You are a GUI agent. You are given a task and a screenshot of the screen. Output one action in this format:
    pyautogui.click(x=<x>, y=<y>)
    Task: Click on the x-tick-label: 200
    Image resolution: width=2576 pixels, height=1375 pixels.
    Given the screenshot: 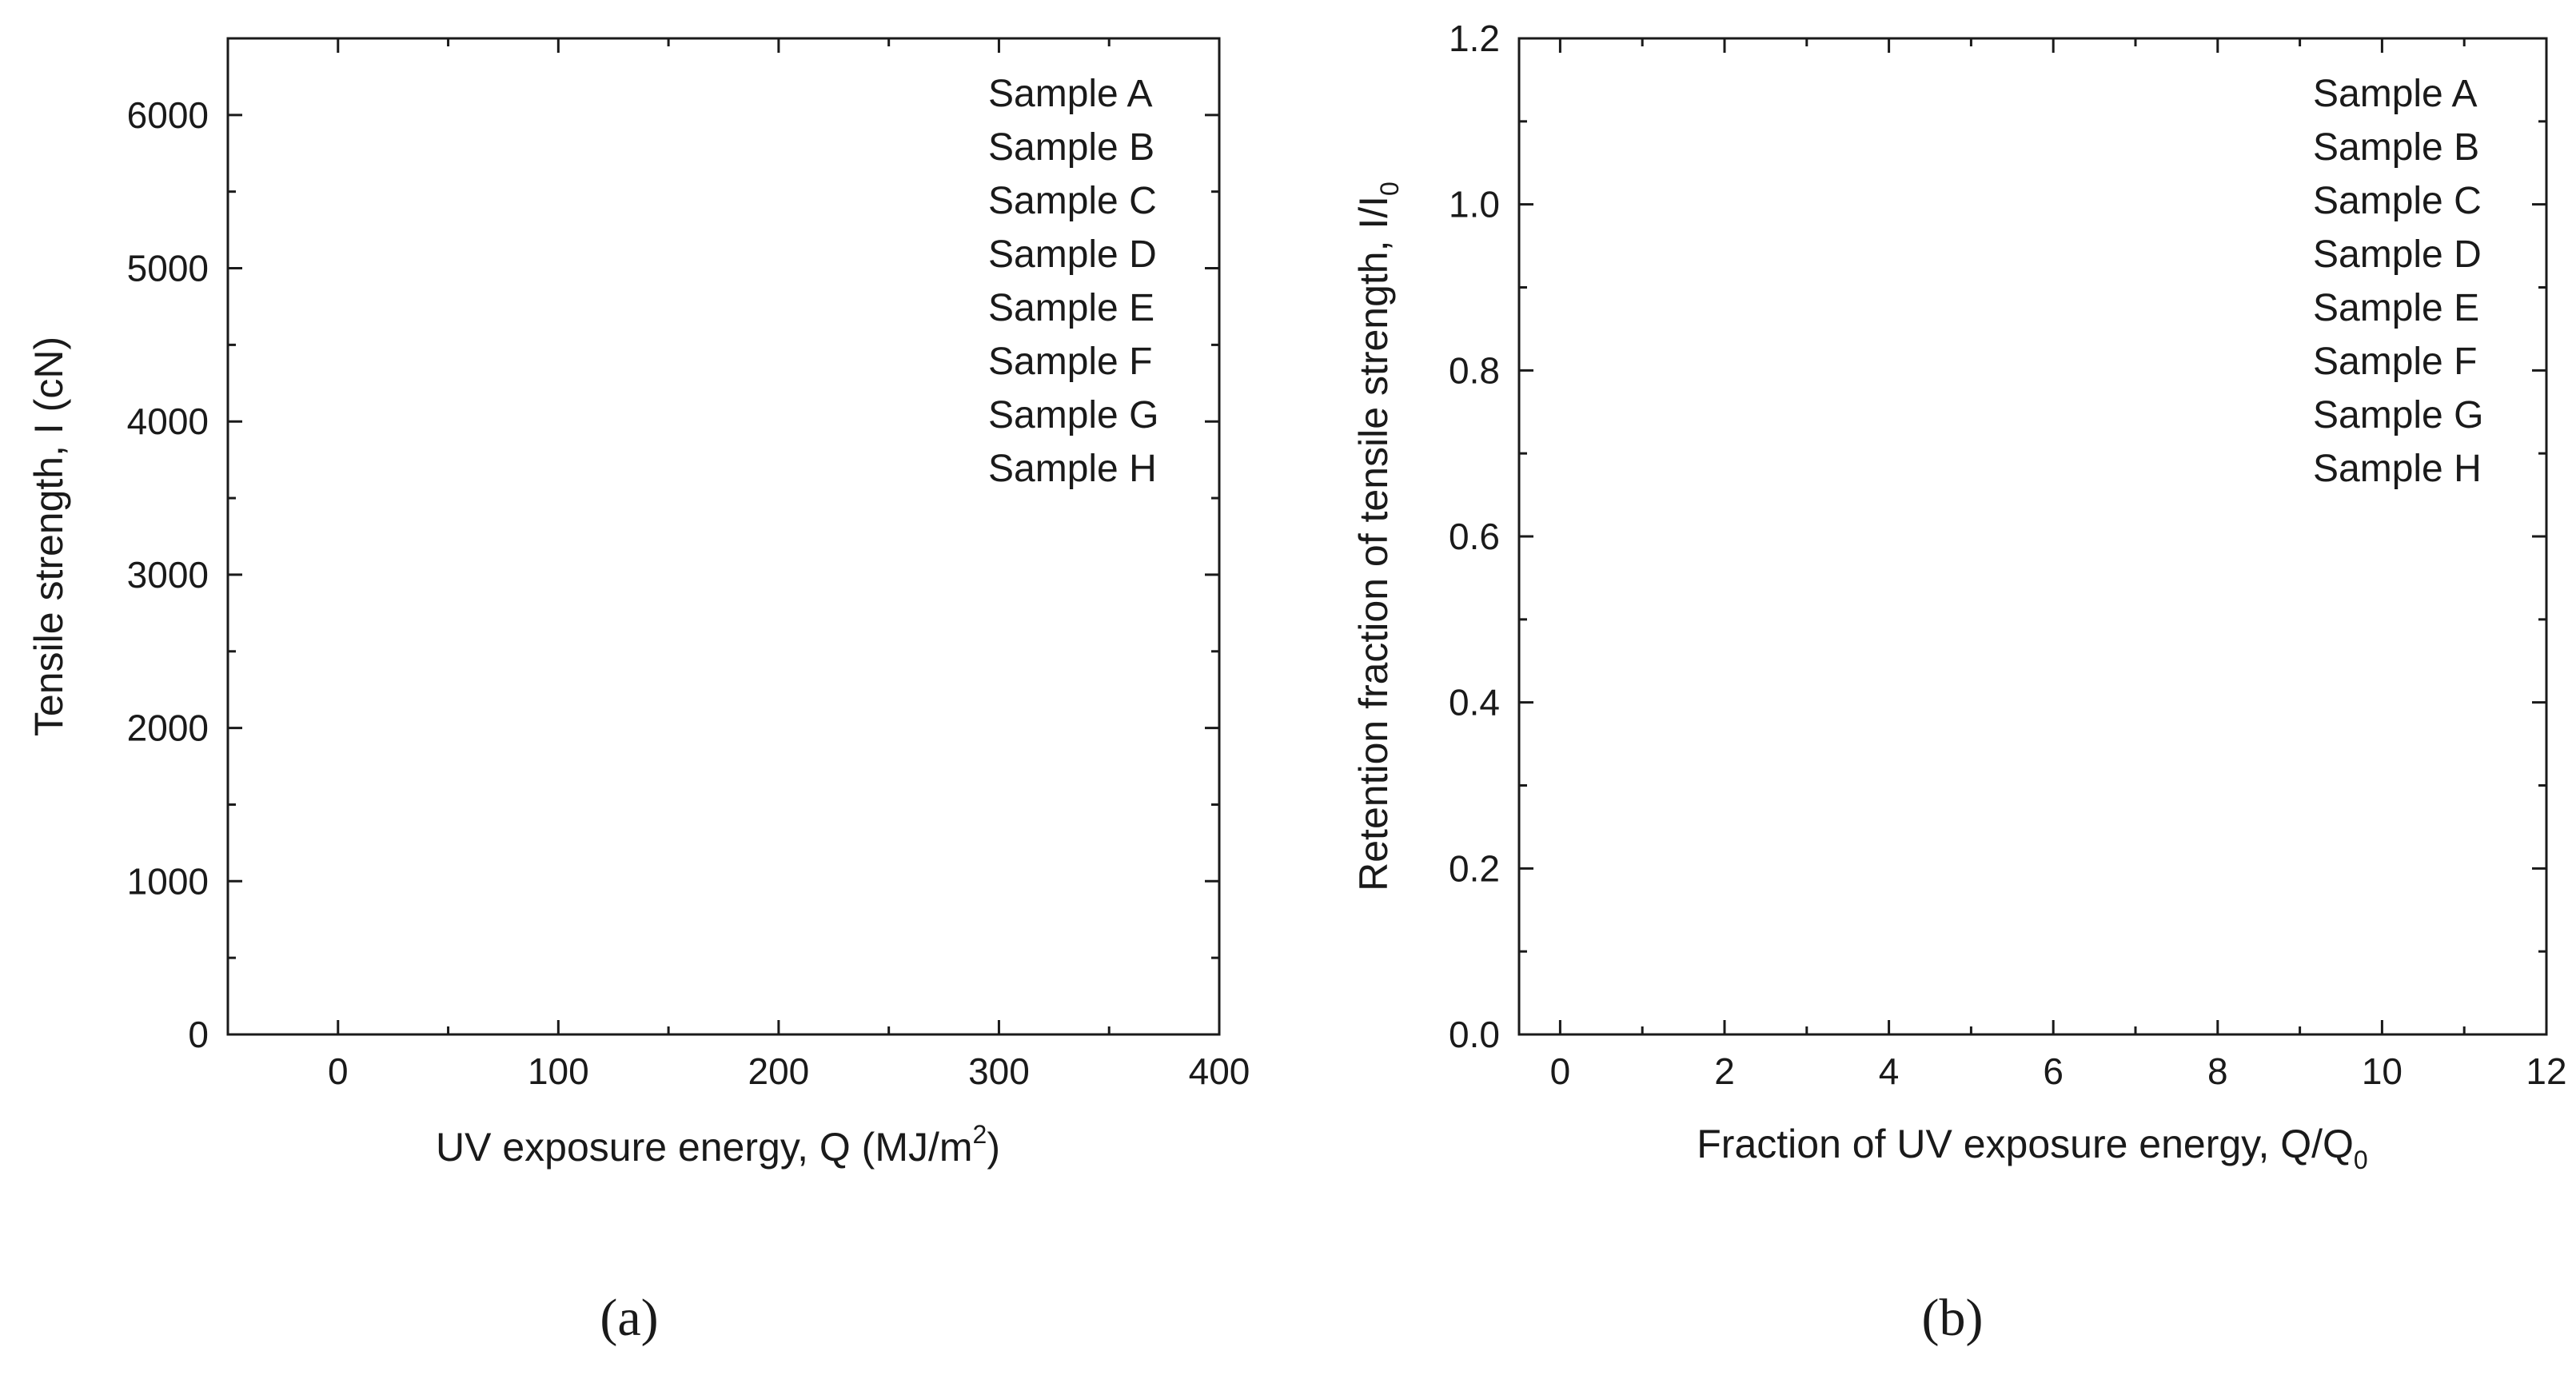 What is the action you would take?
    pyautogui.click(x=779, y=1071)
    